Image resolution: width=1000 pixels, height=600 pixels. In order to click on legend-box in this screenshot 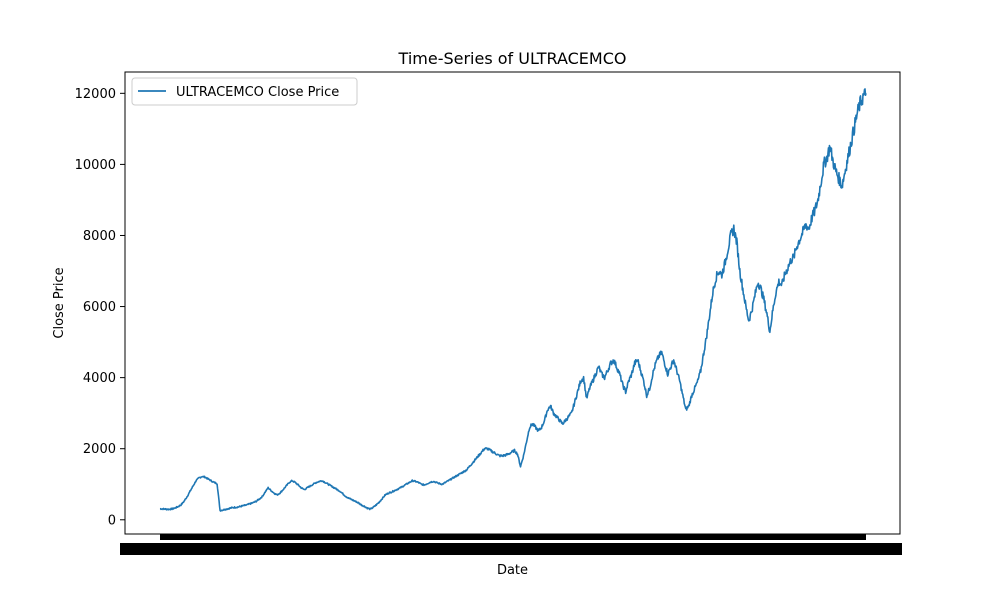, I will do `click(244, 91)`.